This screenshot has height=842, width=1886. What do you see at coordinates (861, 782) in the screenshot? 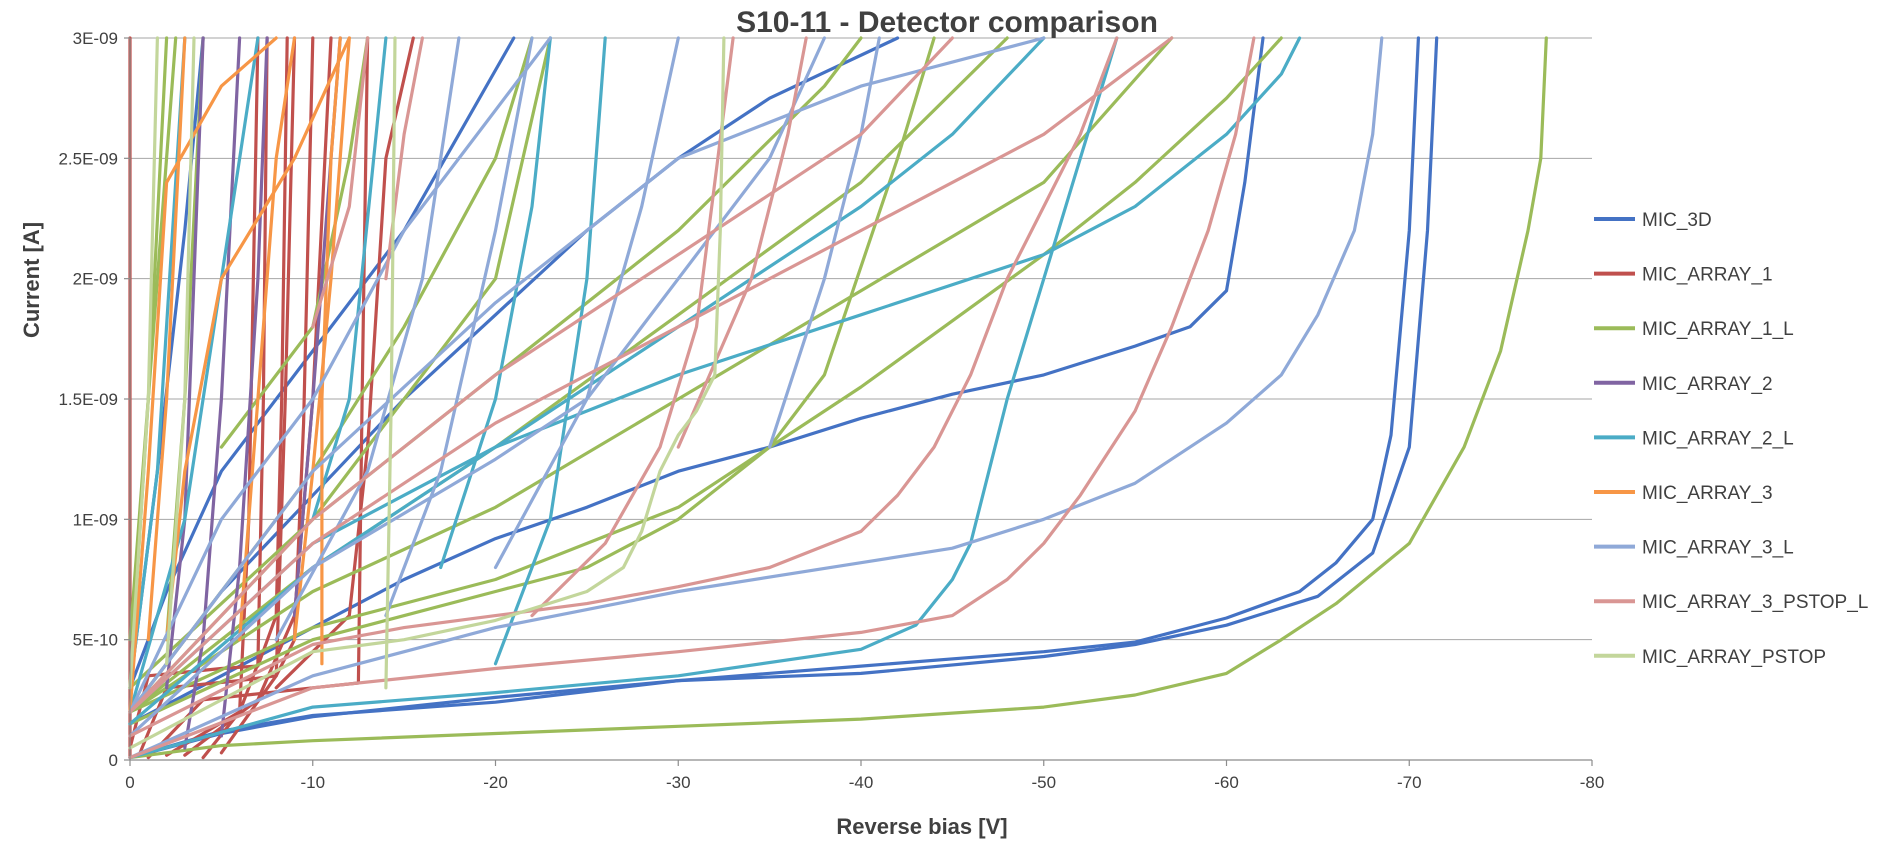
I see `x-tick-label: -40` at bounding box center [861, 782].